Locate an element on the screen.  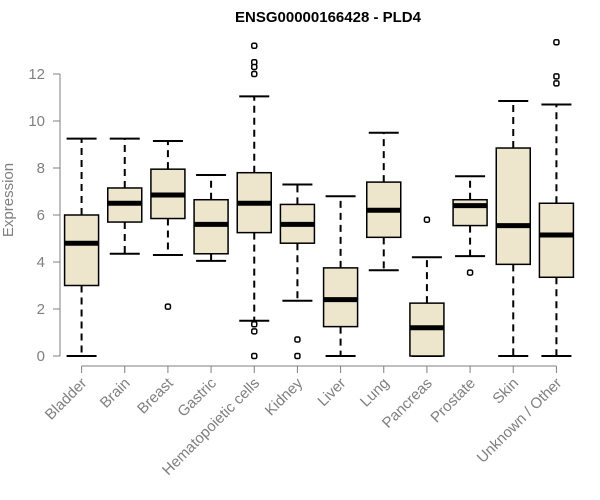
y-tick-label: 8 is located at coordinates (41, 168).